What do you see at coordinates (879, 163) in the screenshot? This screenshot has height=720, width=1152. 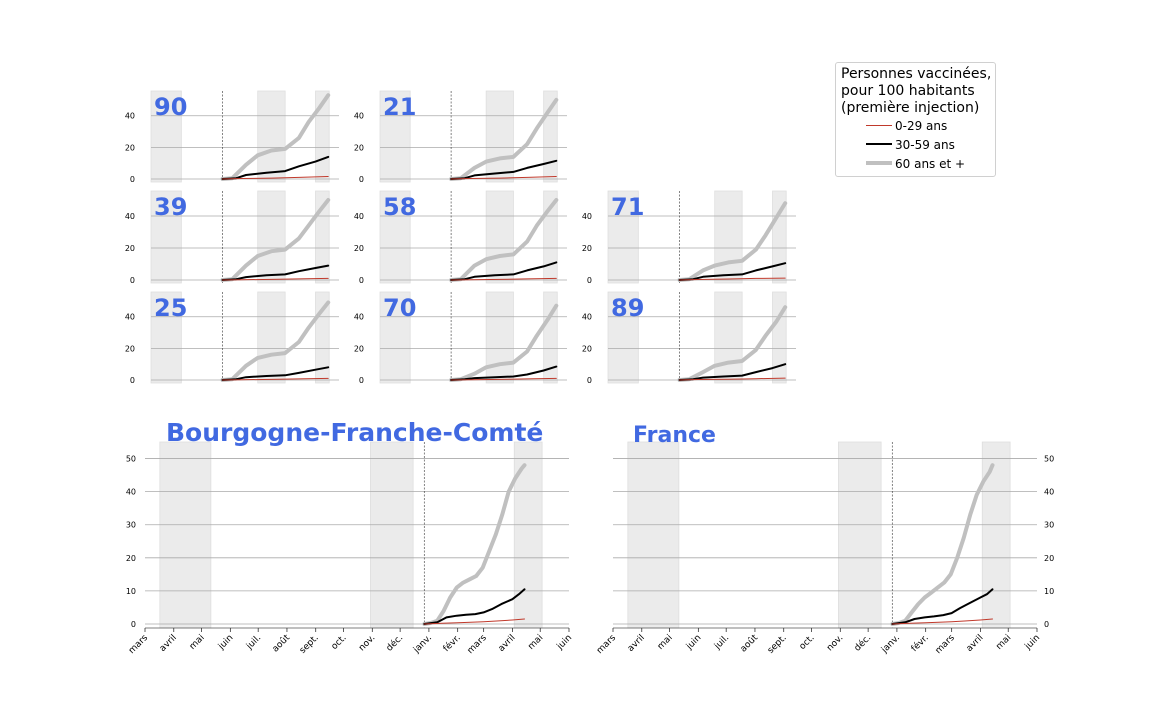 I see `legend-swatch-60-plus` at bounding box center [879, 163].